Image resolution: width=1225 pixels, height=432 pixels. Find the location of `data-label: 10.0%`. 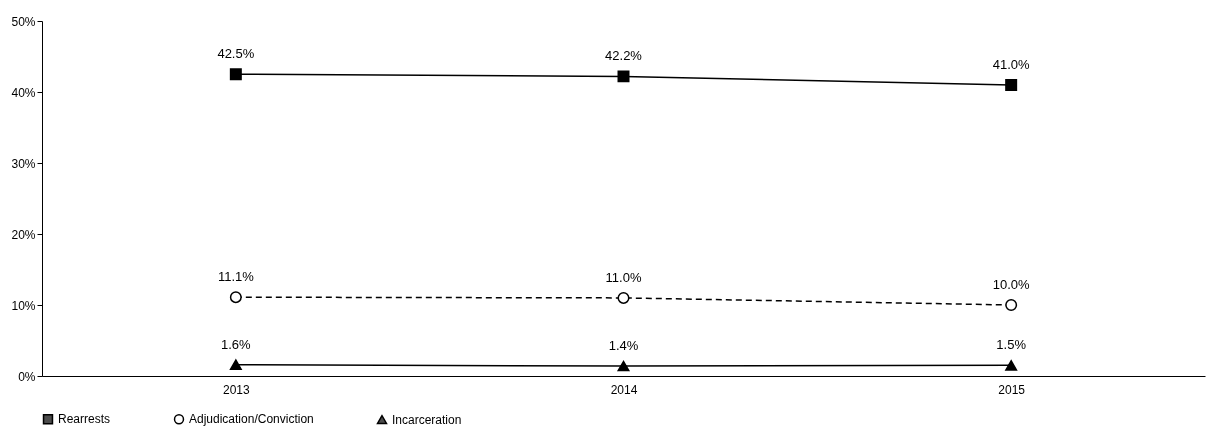

data-label: 10.0% is located at coordinates (1011, 284).